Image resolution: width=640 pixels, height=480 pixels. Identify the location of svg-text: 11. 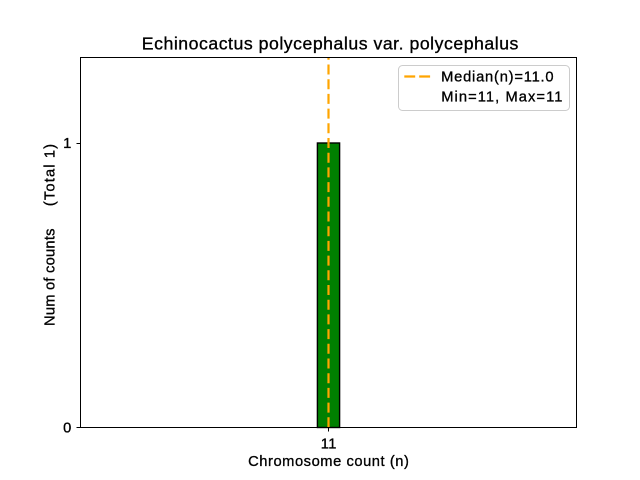
(329, 444).